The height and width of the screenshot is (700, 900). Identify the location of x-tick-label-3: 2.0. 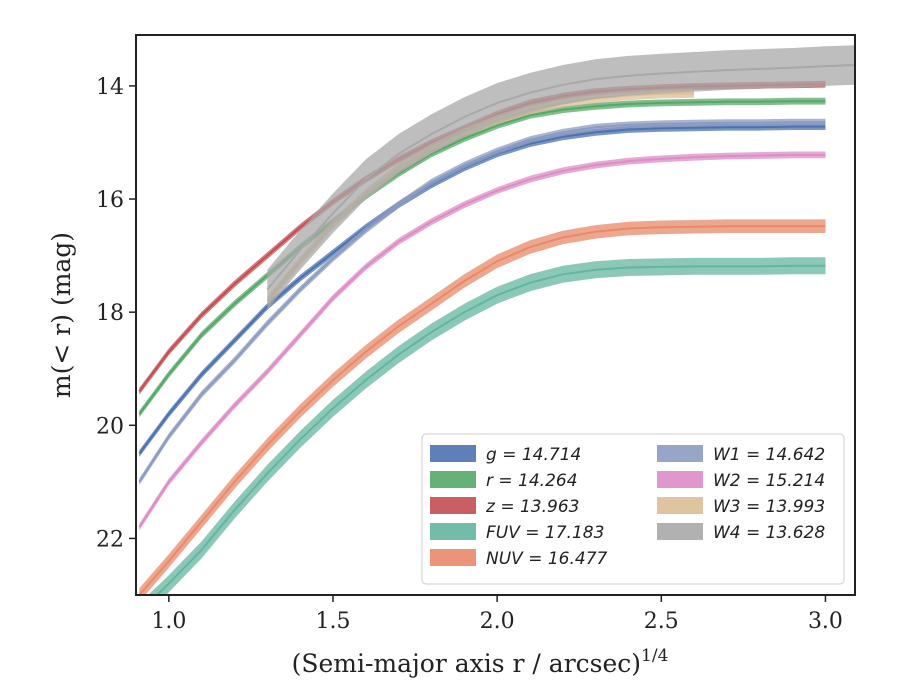
(497, 621).